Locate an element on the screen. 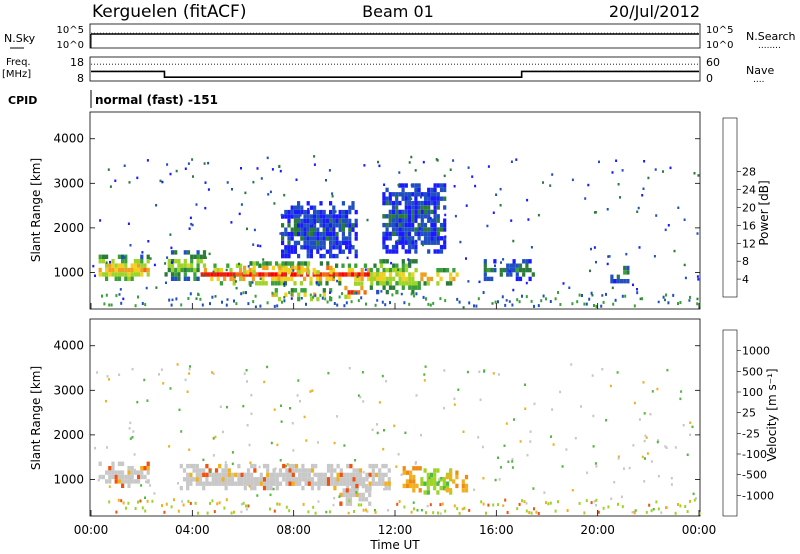 The height and width of the screenshot is (554, 800). x-tick-label: 12:00 is located at coordinates (395, 530).